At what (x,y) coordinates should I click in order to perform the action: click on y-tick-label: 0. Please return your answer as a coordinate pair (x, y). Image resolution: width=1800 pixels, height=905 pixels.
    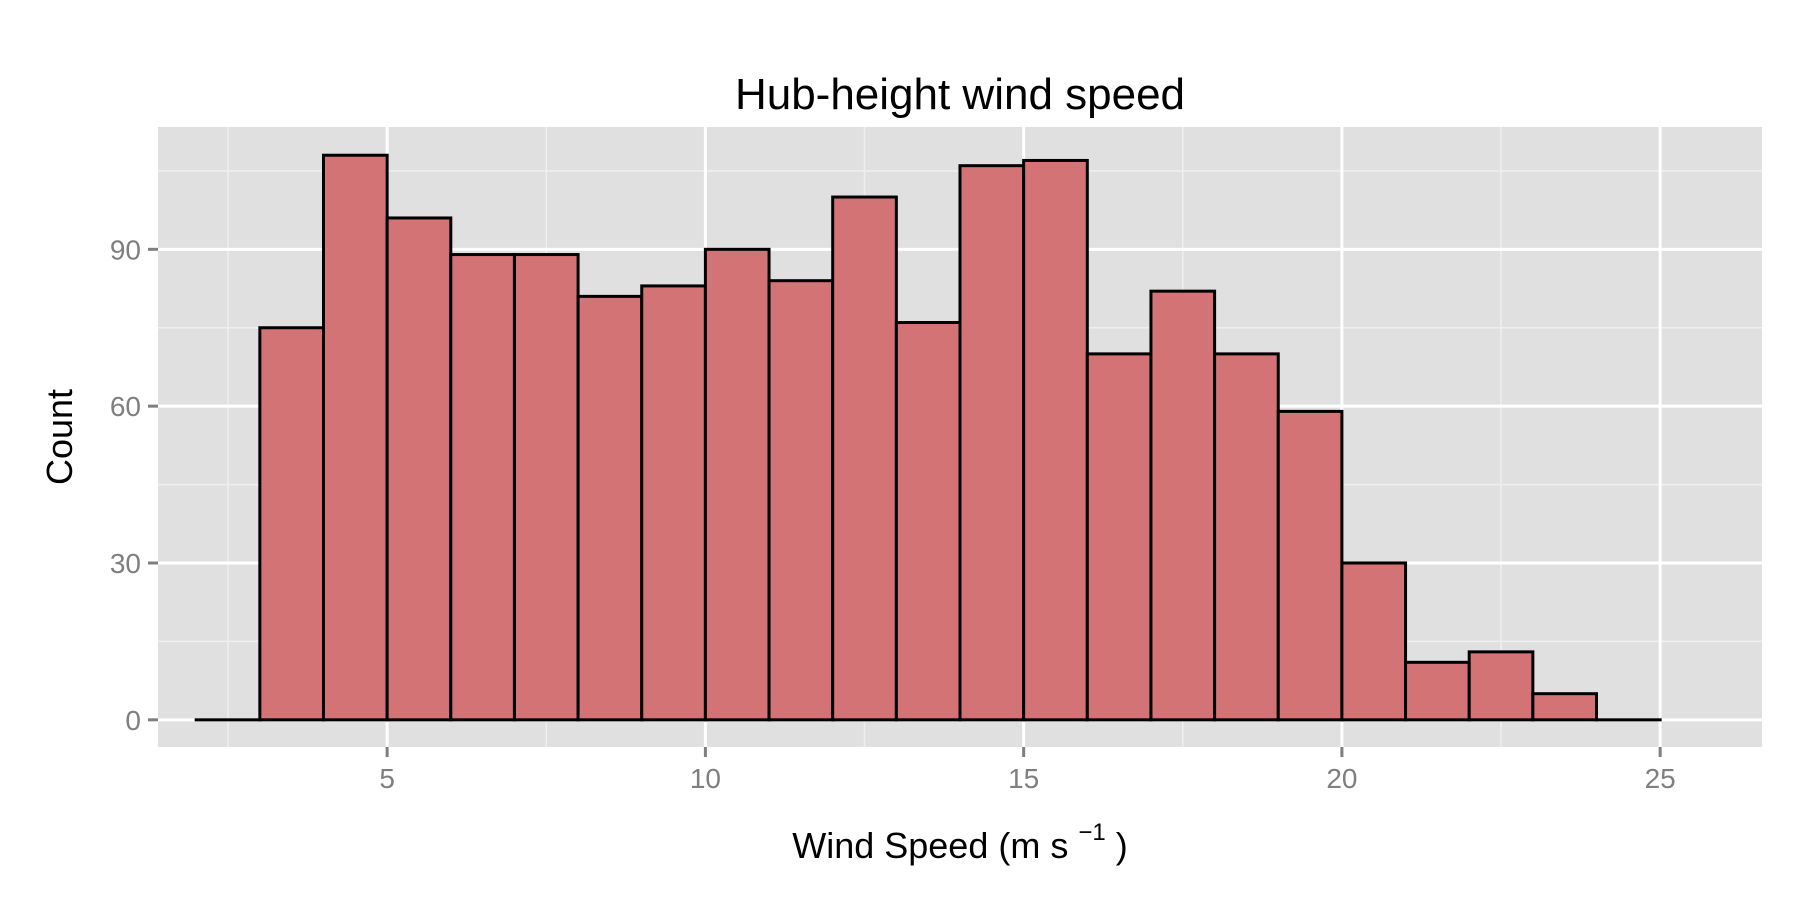
    Looking at the image, I should click on (133, 720).